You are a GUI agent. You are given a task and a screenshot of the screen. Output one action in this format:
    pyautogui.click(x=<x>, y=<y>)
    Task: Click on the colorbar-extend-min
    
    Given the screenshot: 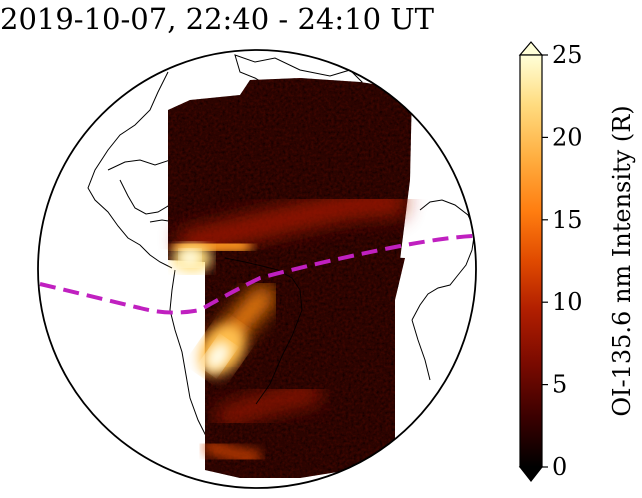 What is the action you would take?
    pyautogui.click(x=531, y=474)
    